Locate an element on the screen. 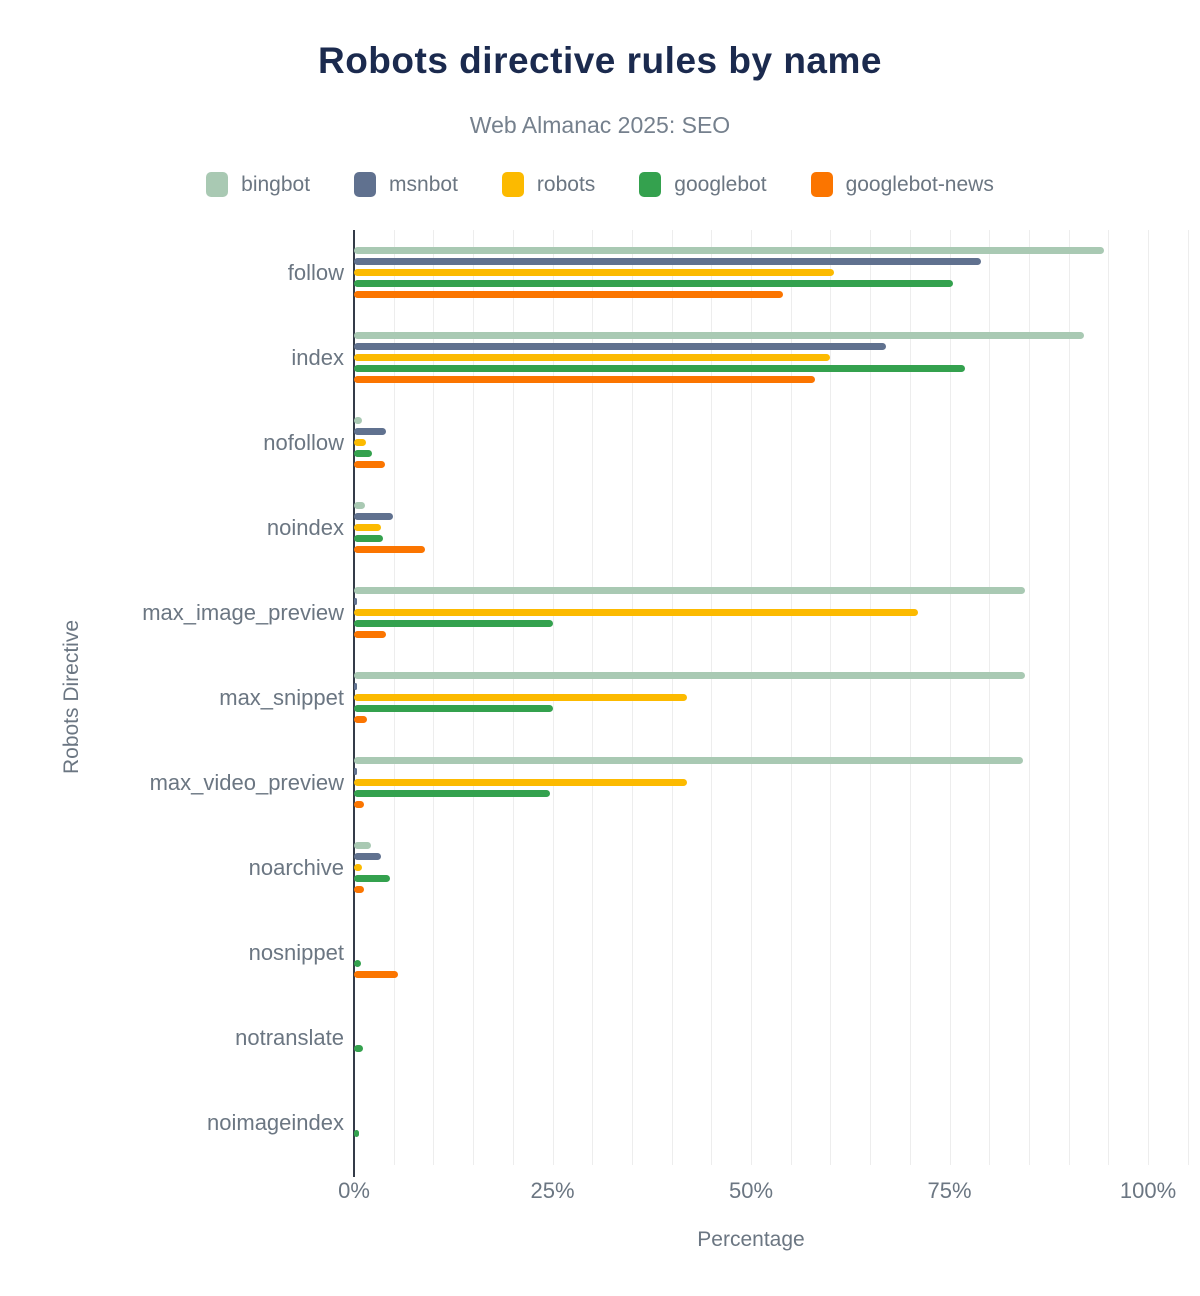 The width and height of the screenshot is (1200, 1296). category-label-index: index is located at coordinates (317, 357).